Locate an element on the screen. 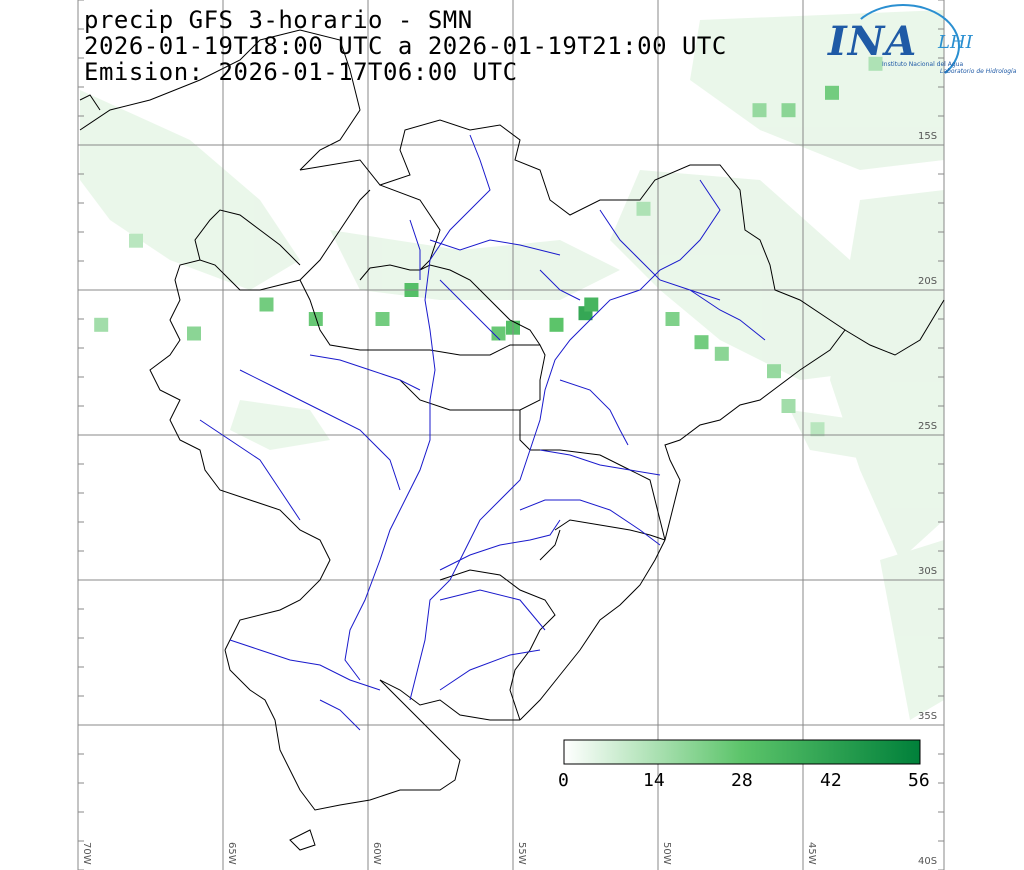 This screenshot has width=1024, height=870. border-paraguay-north is located at coordinates (450, 305).